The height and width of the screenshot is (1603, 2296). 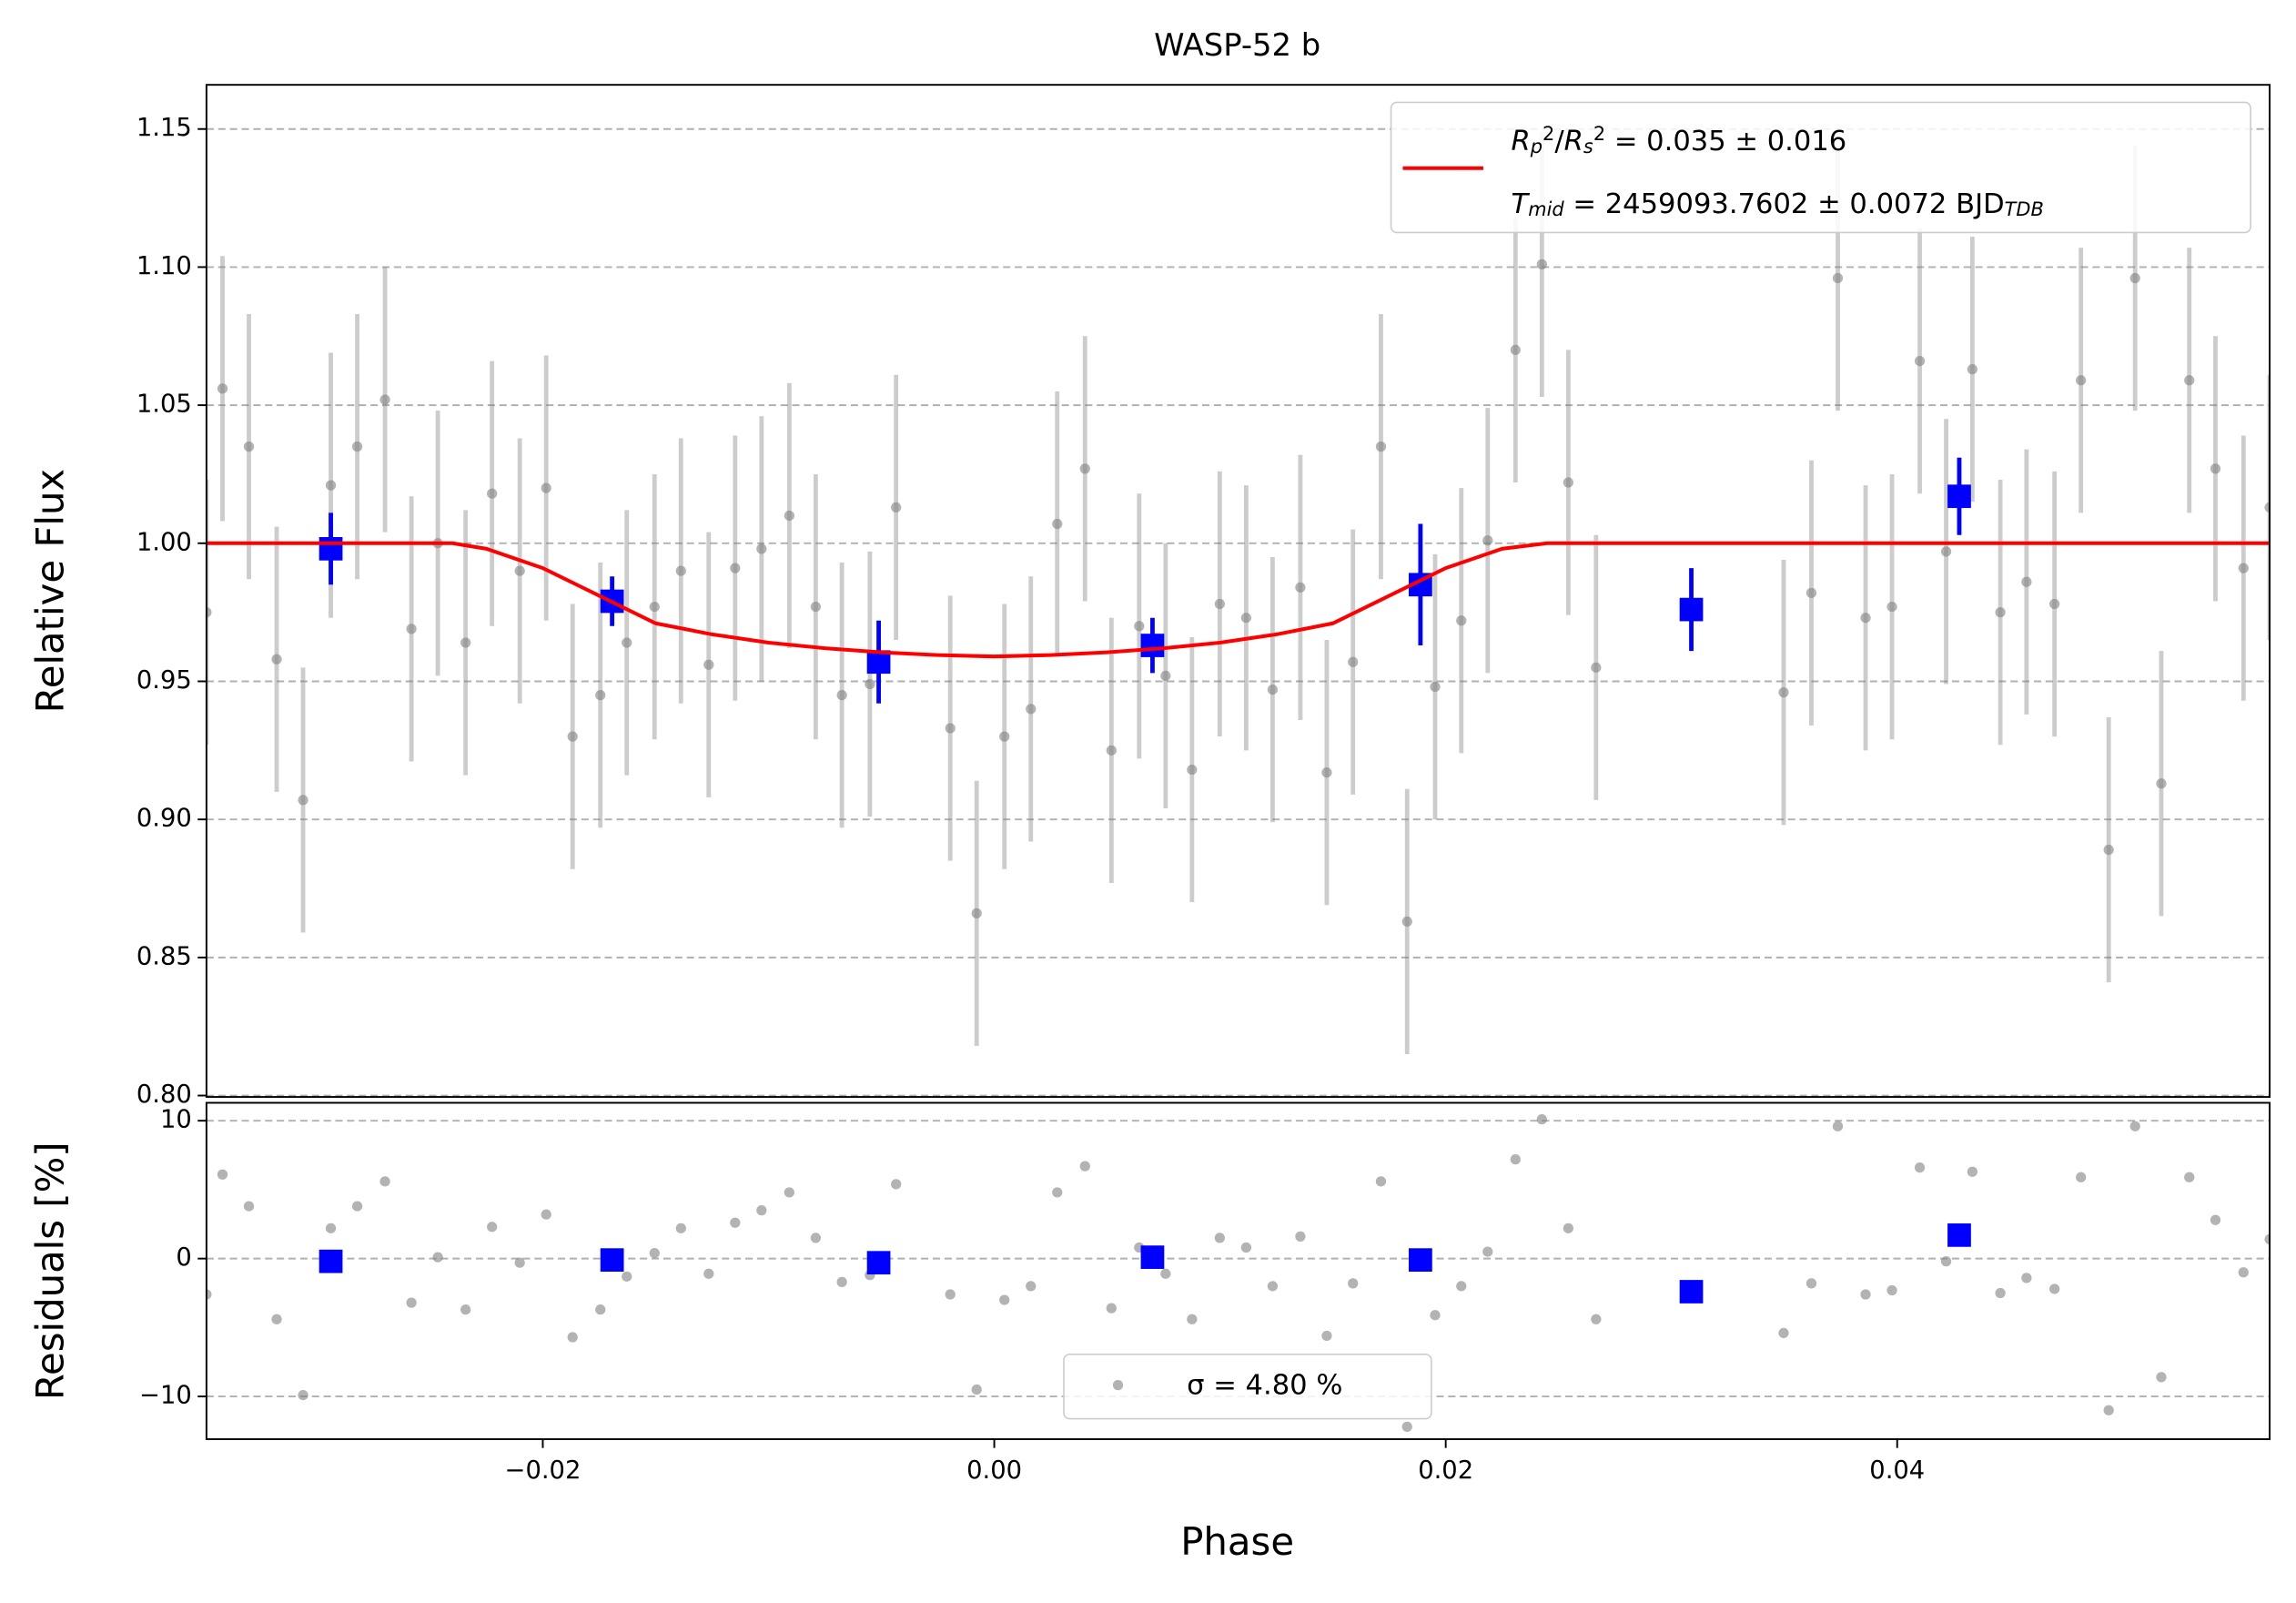 I want to click on legend-text: s, so click(x=1588, y=146).